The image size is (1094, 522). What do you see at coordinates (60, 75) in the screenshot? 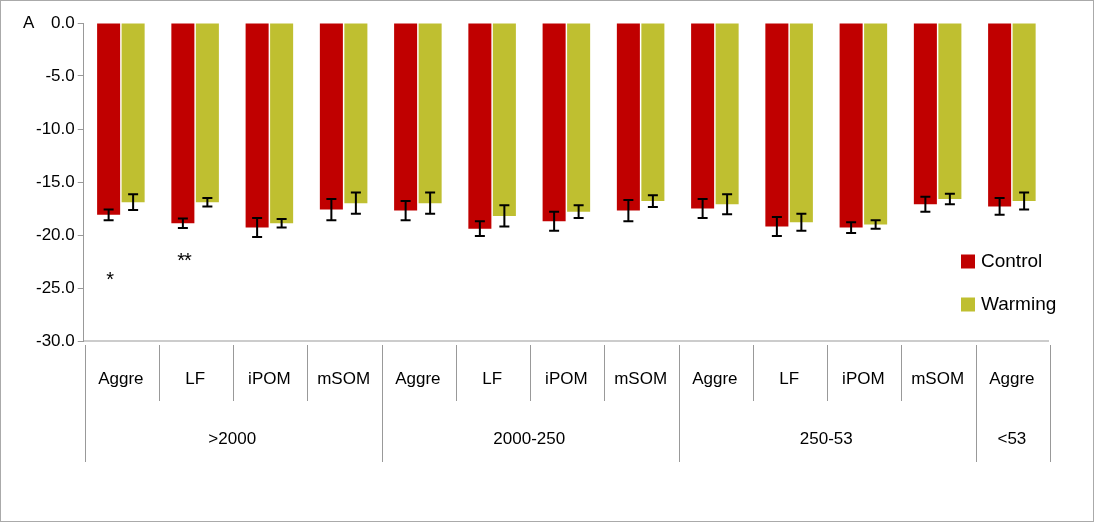
I see `y-tick-label: -5.0` at bounding box center [60, 75].